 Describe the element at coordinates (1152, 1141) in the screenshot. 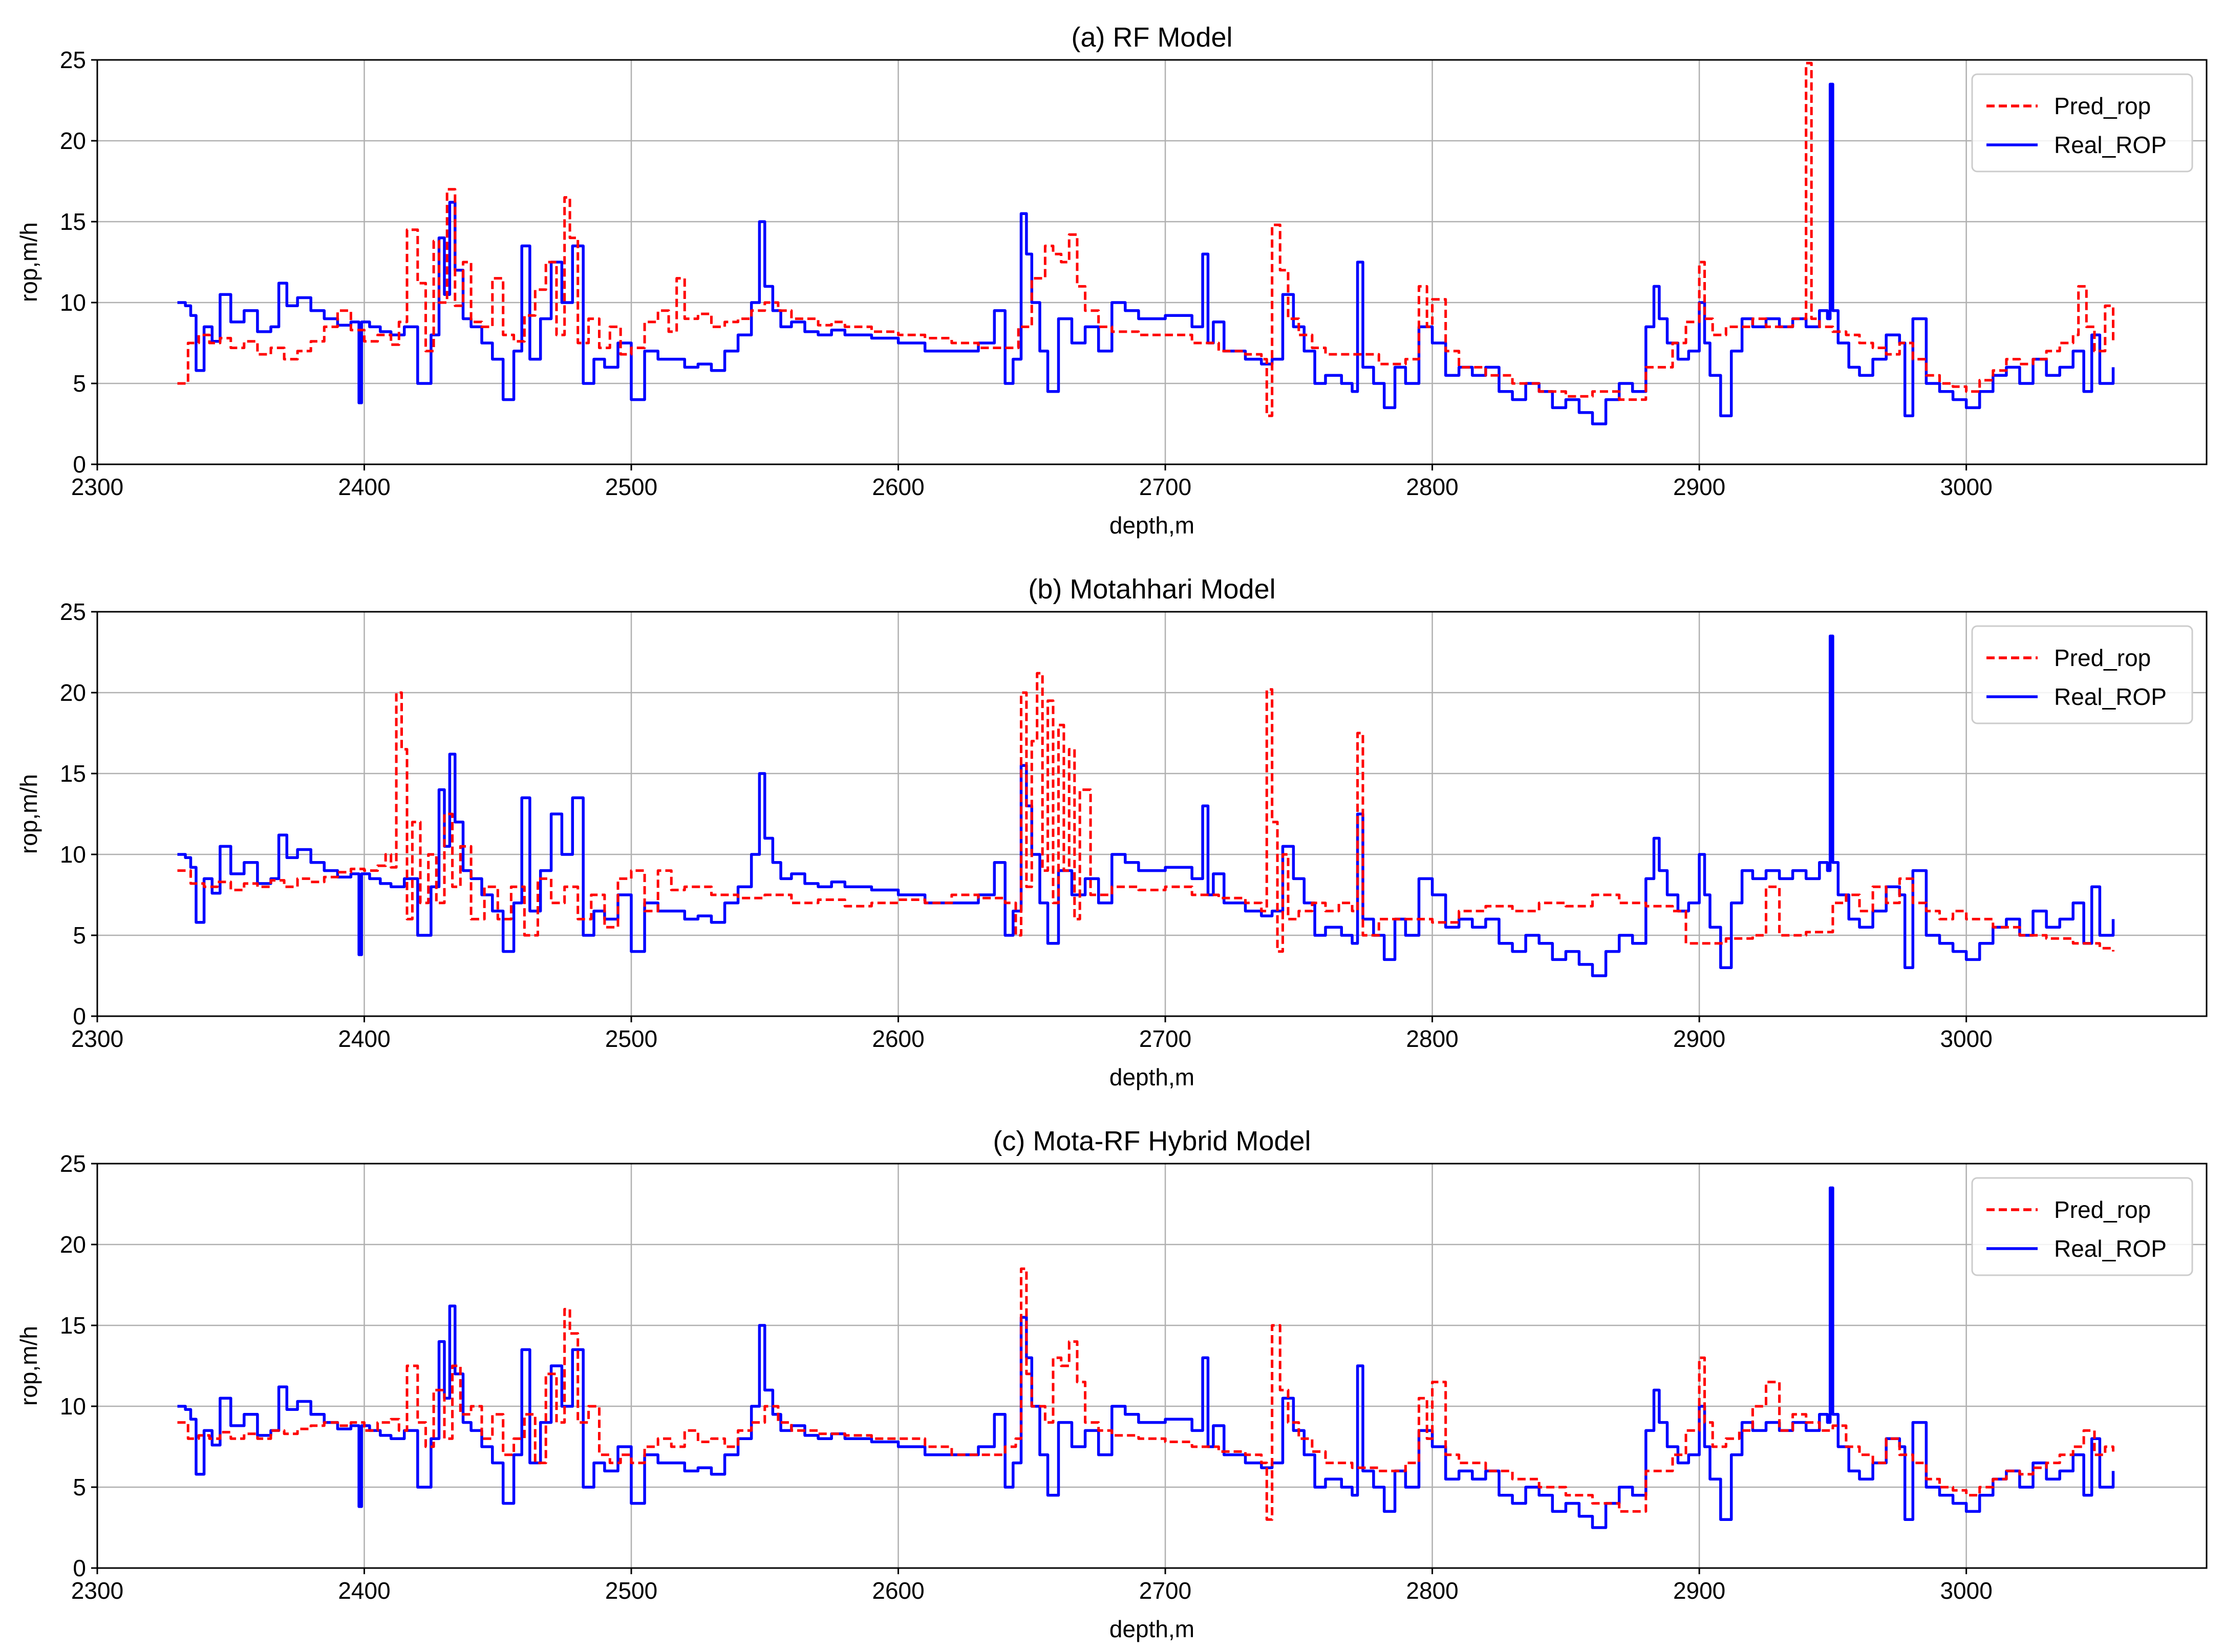

I see `panel-title: (c) Mota-RF Hybrid Model` at that location.